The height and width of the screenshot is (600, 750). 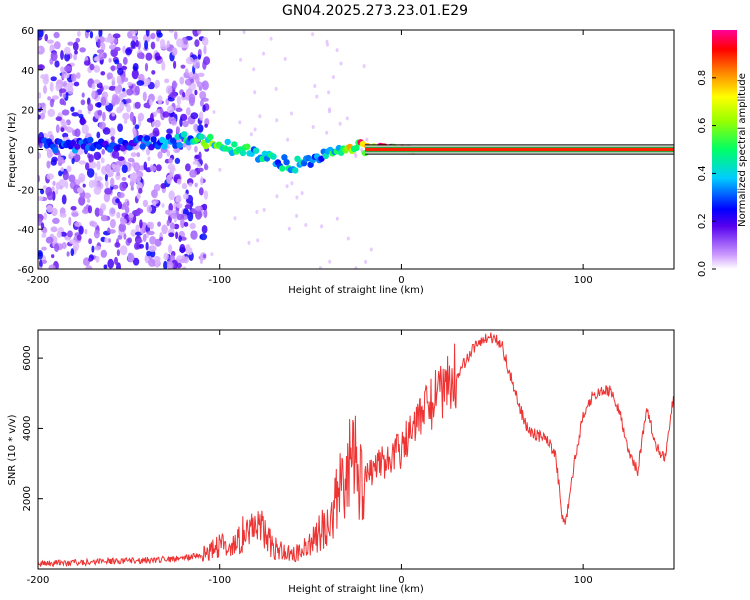 What do you see at coordinates (27, 71) in the screenshot?
I see `spectrogram-ytick-label: 40` at bounding box center [27, 71].